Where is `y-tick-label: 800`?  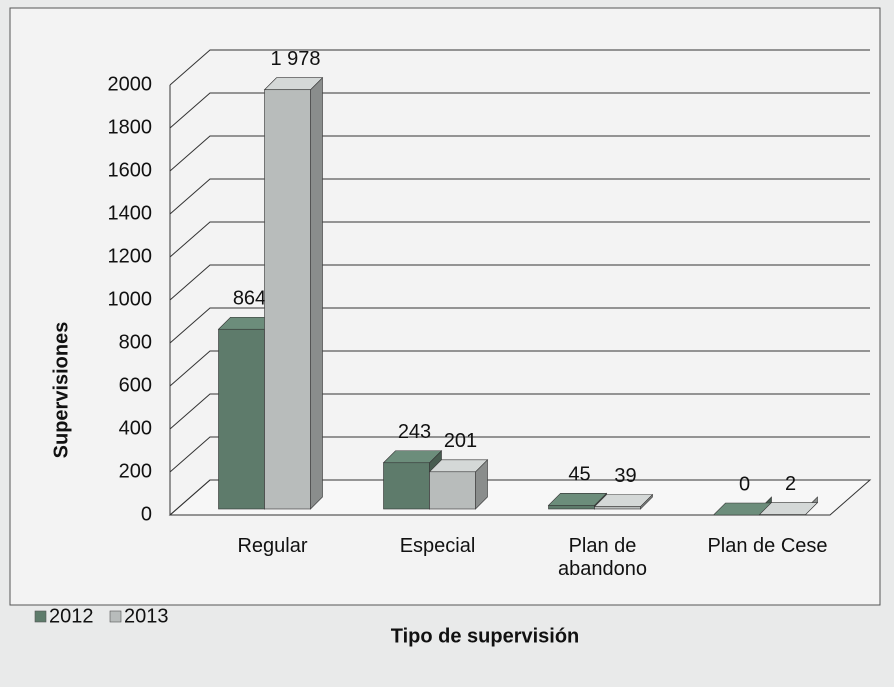
y-tick-label: 800 is located at coordinates (135, 342).